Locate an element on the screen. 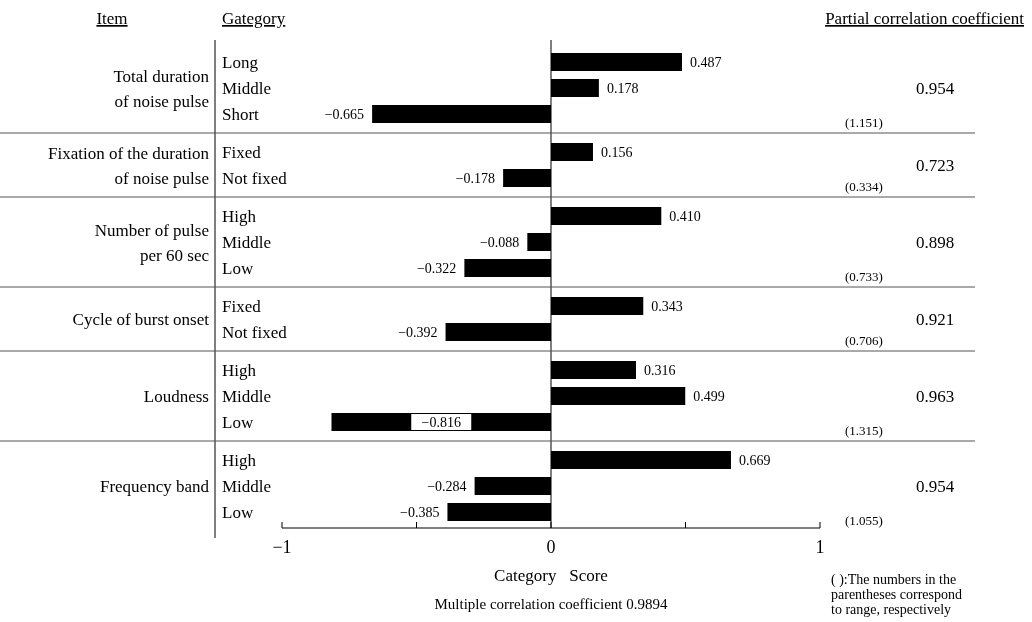  data-label: −0.665 is located at coordinates (344, 114).